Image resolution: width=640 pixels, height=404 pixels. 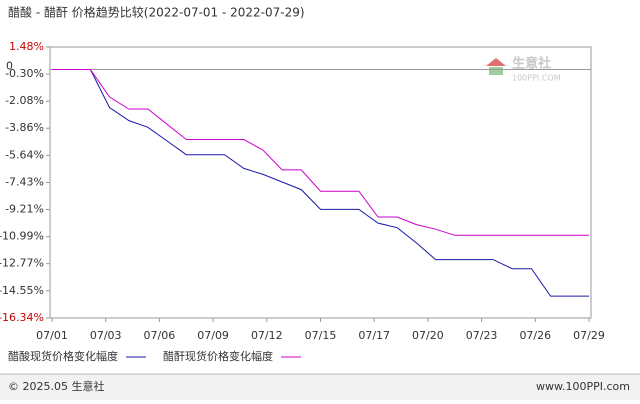 What do you see at coordinates (106, 335) in the screenshot?
I see `x-tick-label: 07/03` at bounding box center [106, 335].